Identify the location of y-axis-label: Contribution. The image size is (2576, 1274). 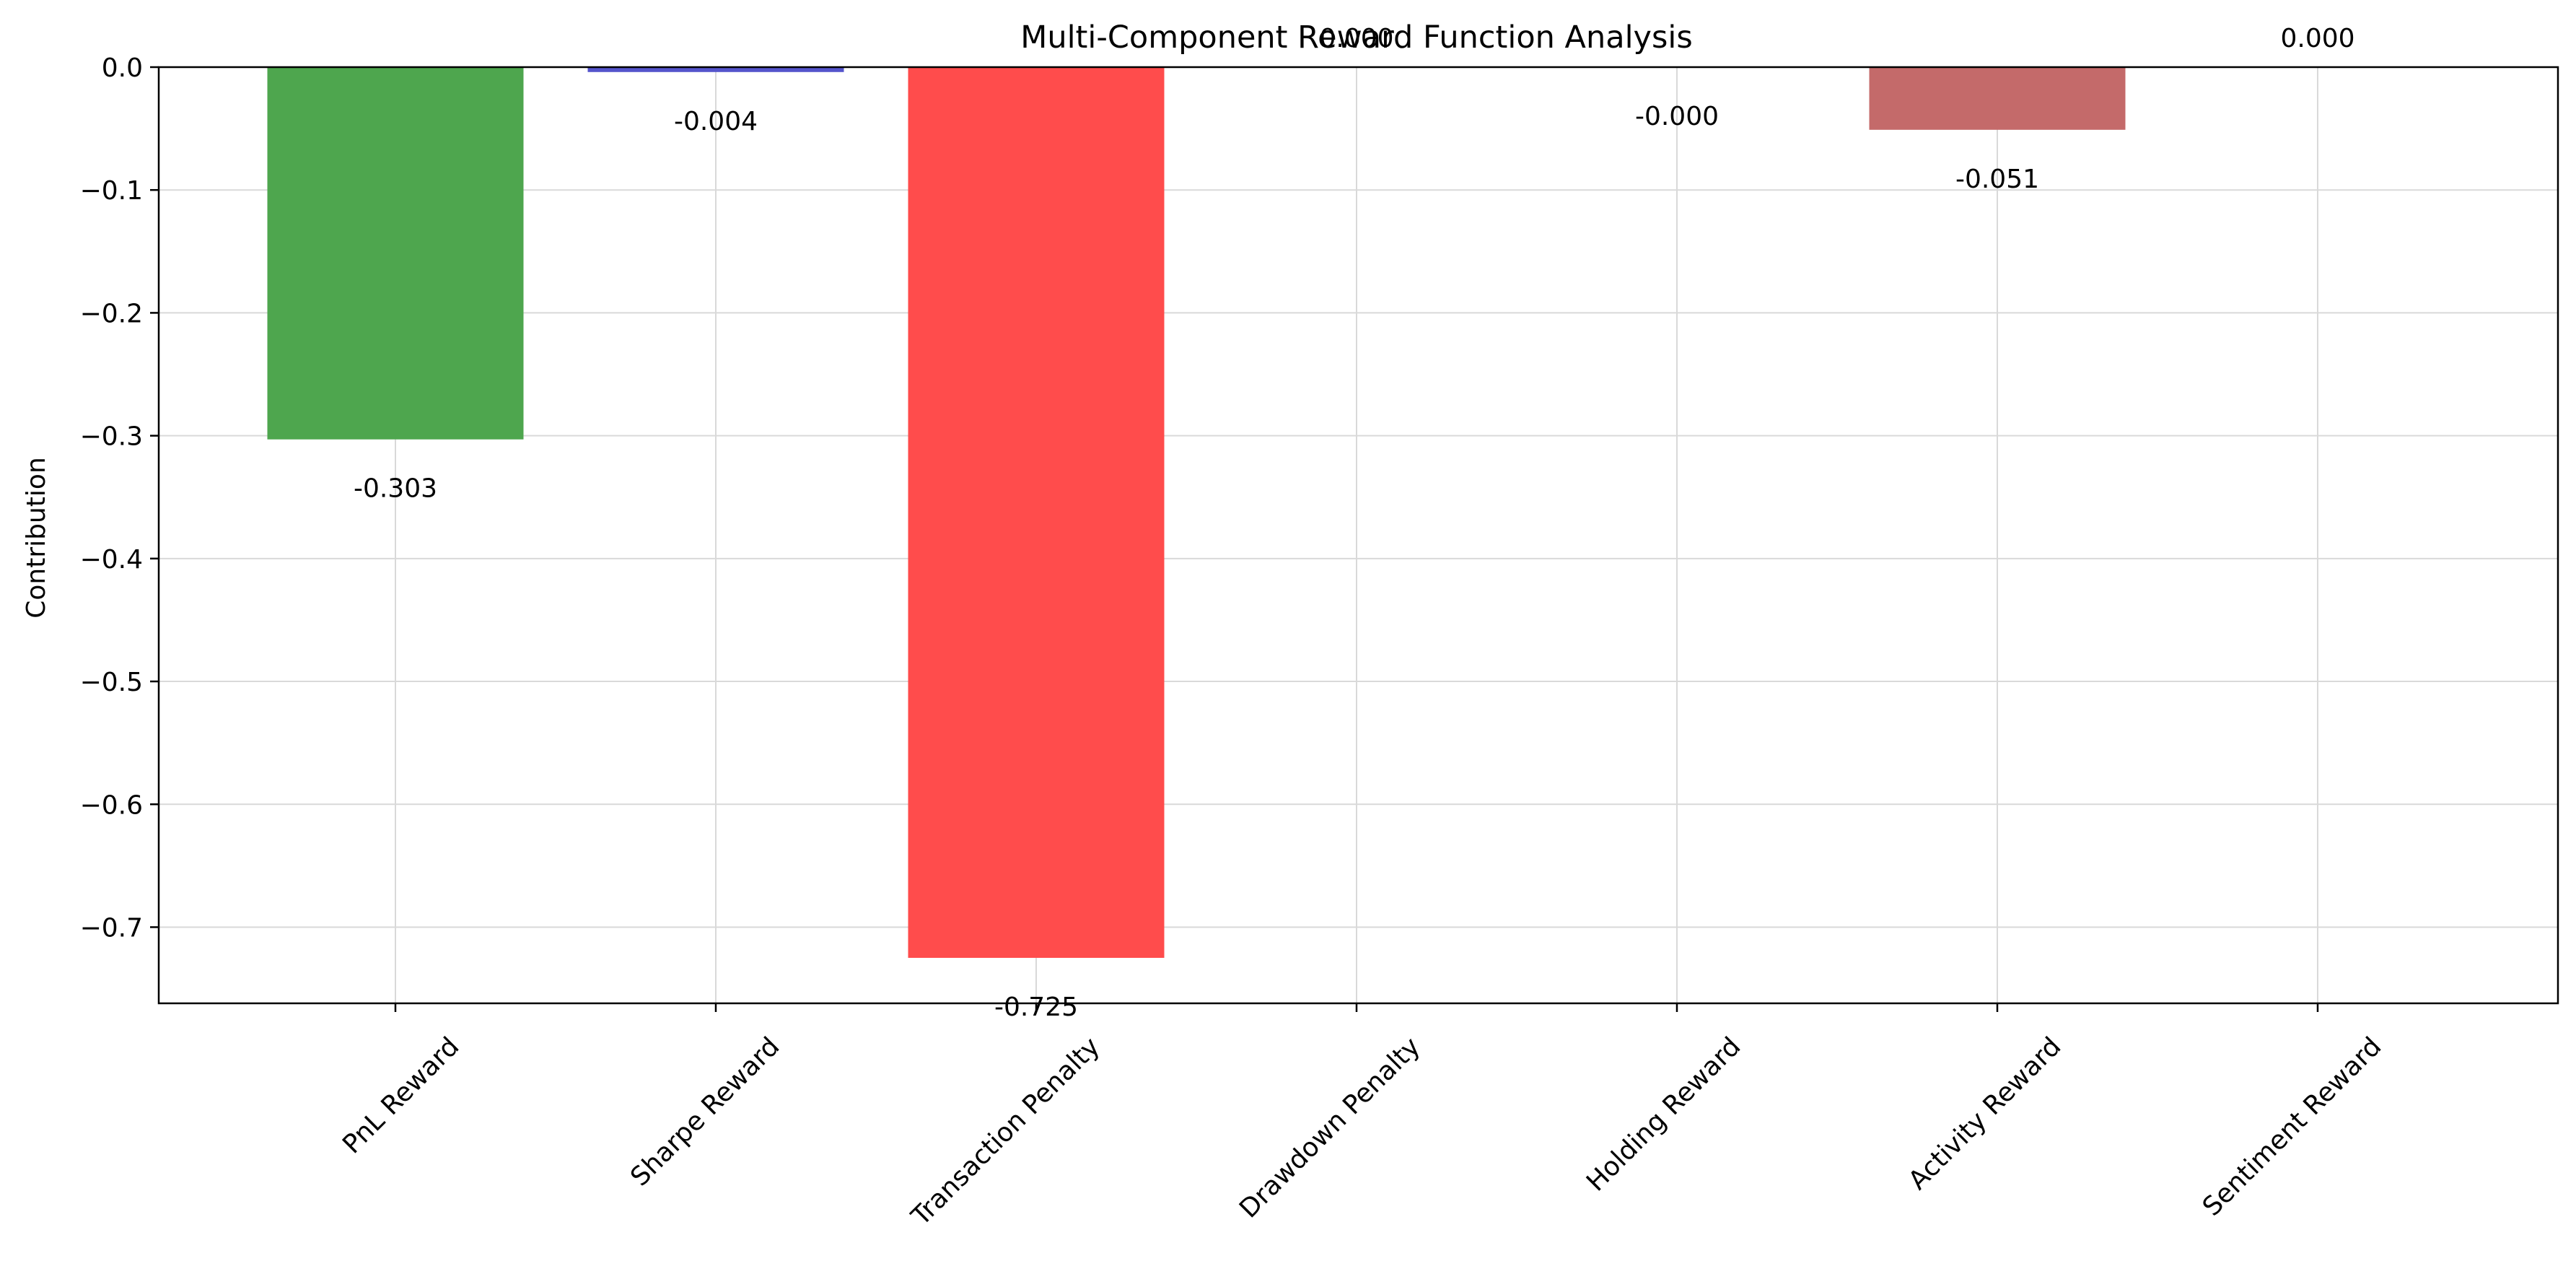
(36, 538).